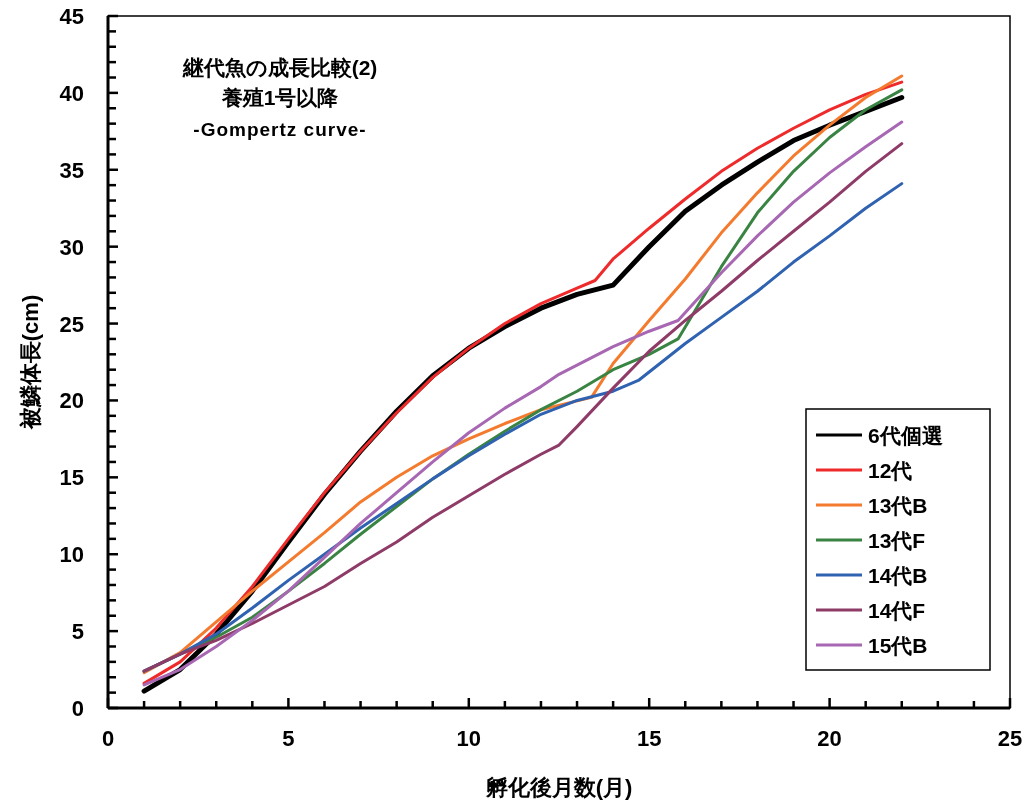  I want to click on y-tick-label: 5, so click(77, 632).